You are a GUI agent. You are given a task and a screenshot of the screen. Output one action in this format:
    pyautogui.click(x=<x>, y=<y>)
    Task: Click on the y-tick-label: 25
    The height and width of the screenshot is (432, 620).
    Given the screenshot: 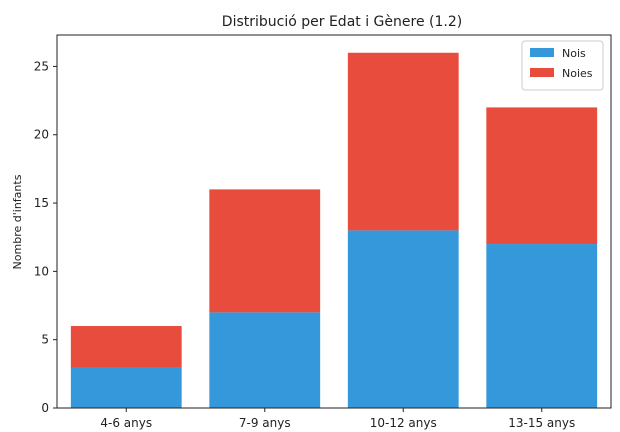 What is the action you would take?
    pyautogui.click(x=41, y=66)
    